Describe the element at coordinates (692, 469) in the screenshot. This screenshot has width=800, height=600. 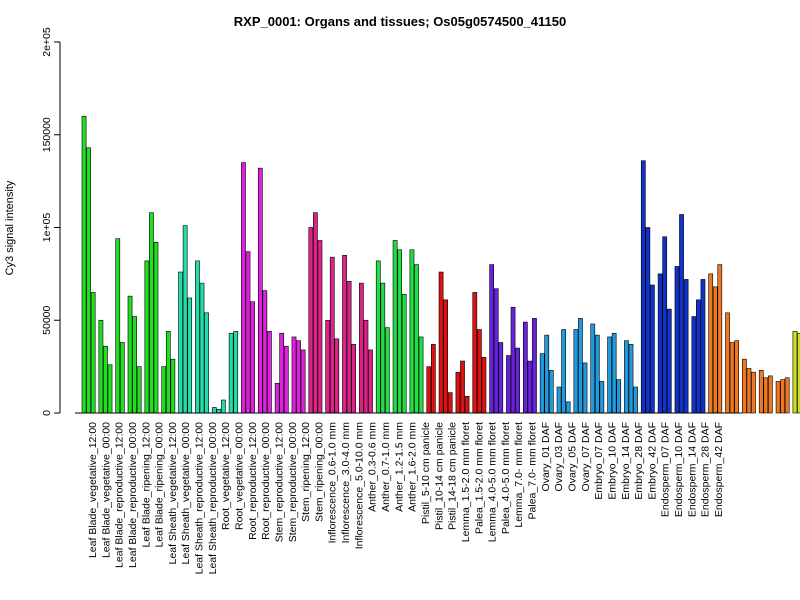
I see `x-category-label: Endosperm_14 DAF` at that location.